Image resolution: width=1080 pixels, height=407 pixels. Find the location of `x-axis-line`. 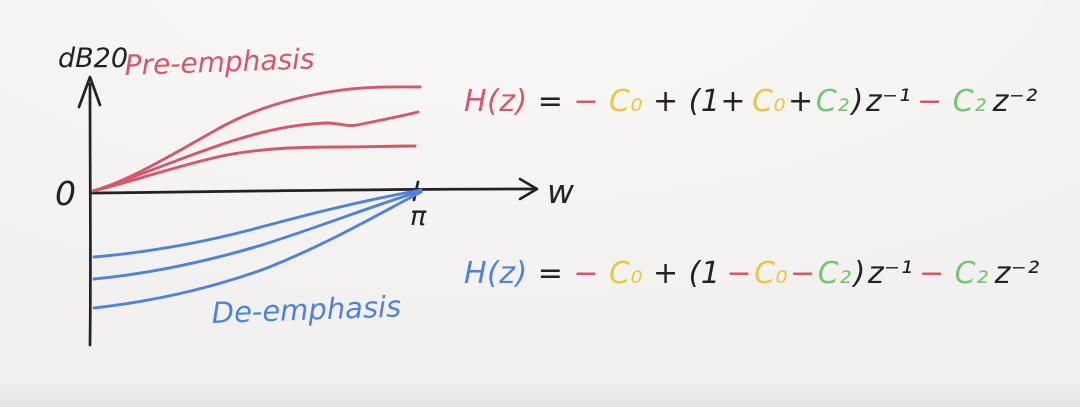

x-axis-line is located at coordinates (313, 191).